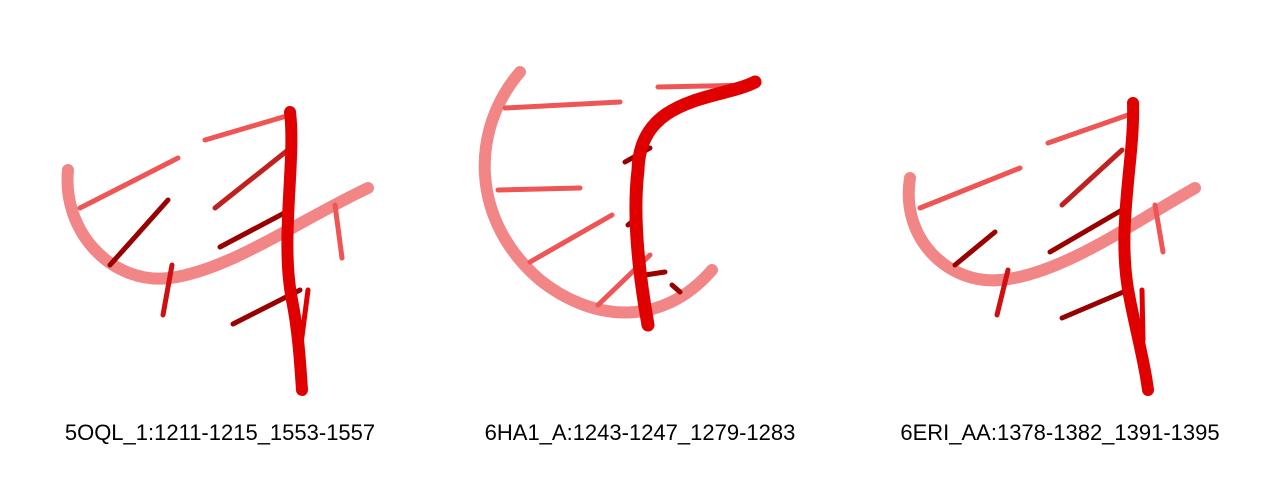  Describe the element at coordinates (1060, 432) in the screenshot. I see `structure-label-3: 6ERI_AA:1378-1382_1391-1395` at that location.